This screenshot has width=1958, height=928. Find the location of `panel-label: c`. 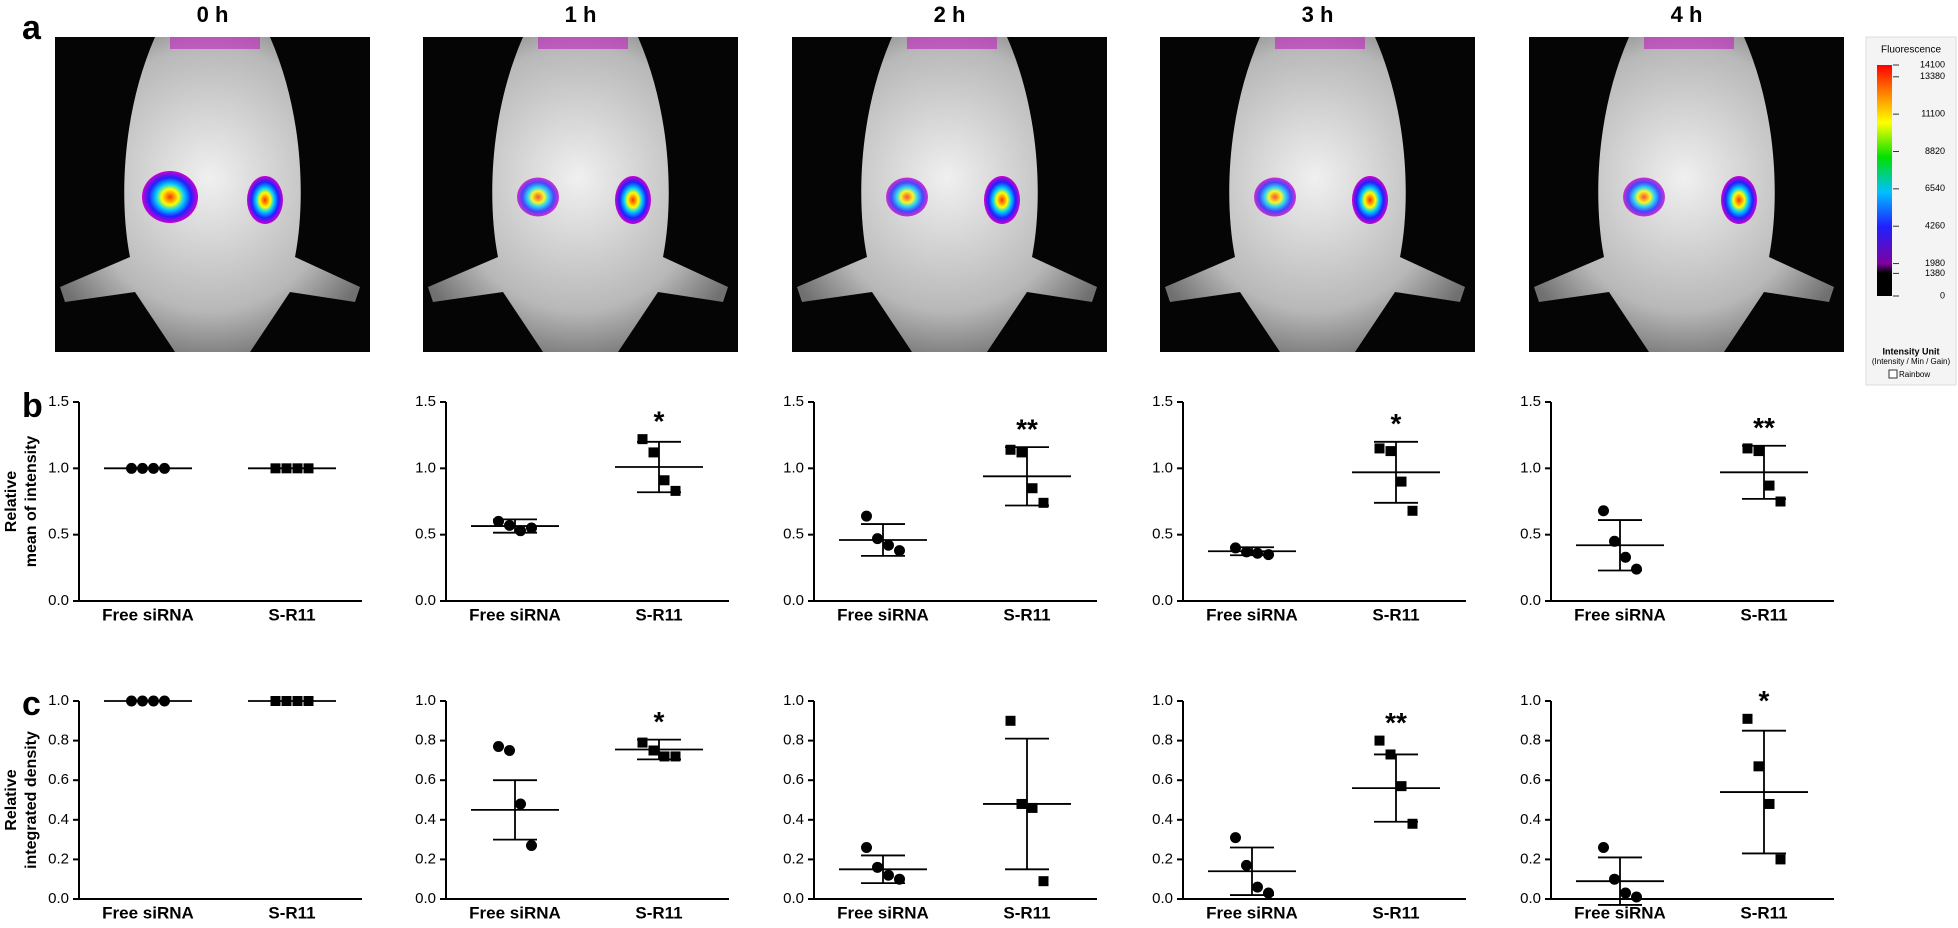

panel-label: c is located at coordinates (31, 704).